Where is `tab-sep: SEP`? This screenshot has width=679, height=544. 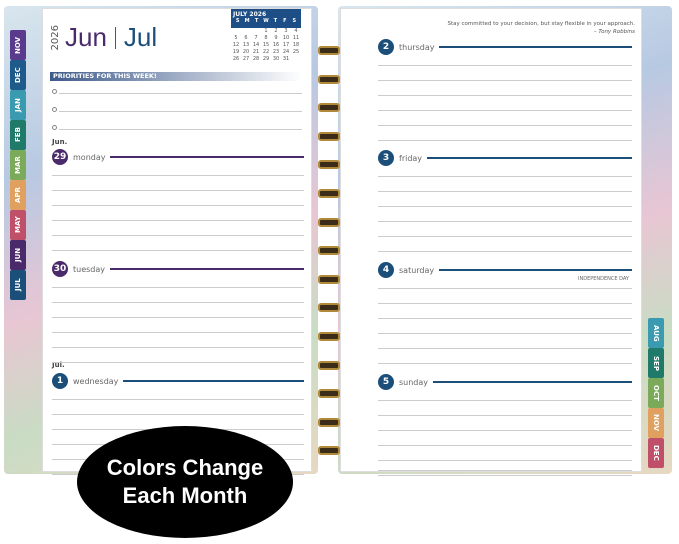
tab-sep: SEP is located at coordinates (656, 363).